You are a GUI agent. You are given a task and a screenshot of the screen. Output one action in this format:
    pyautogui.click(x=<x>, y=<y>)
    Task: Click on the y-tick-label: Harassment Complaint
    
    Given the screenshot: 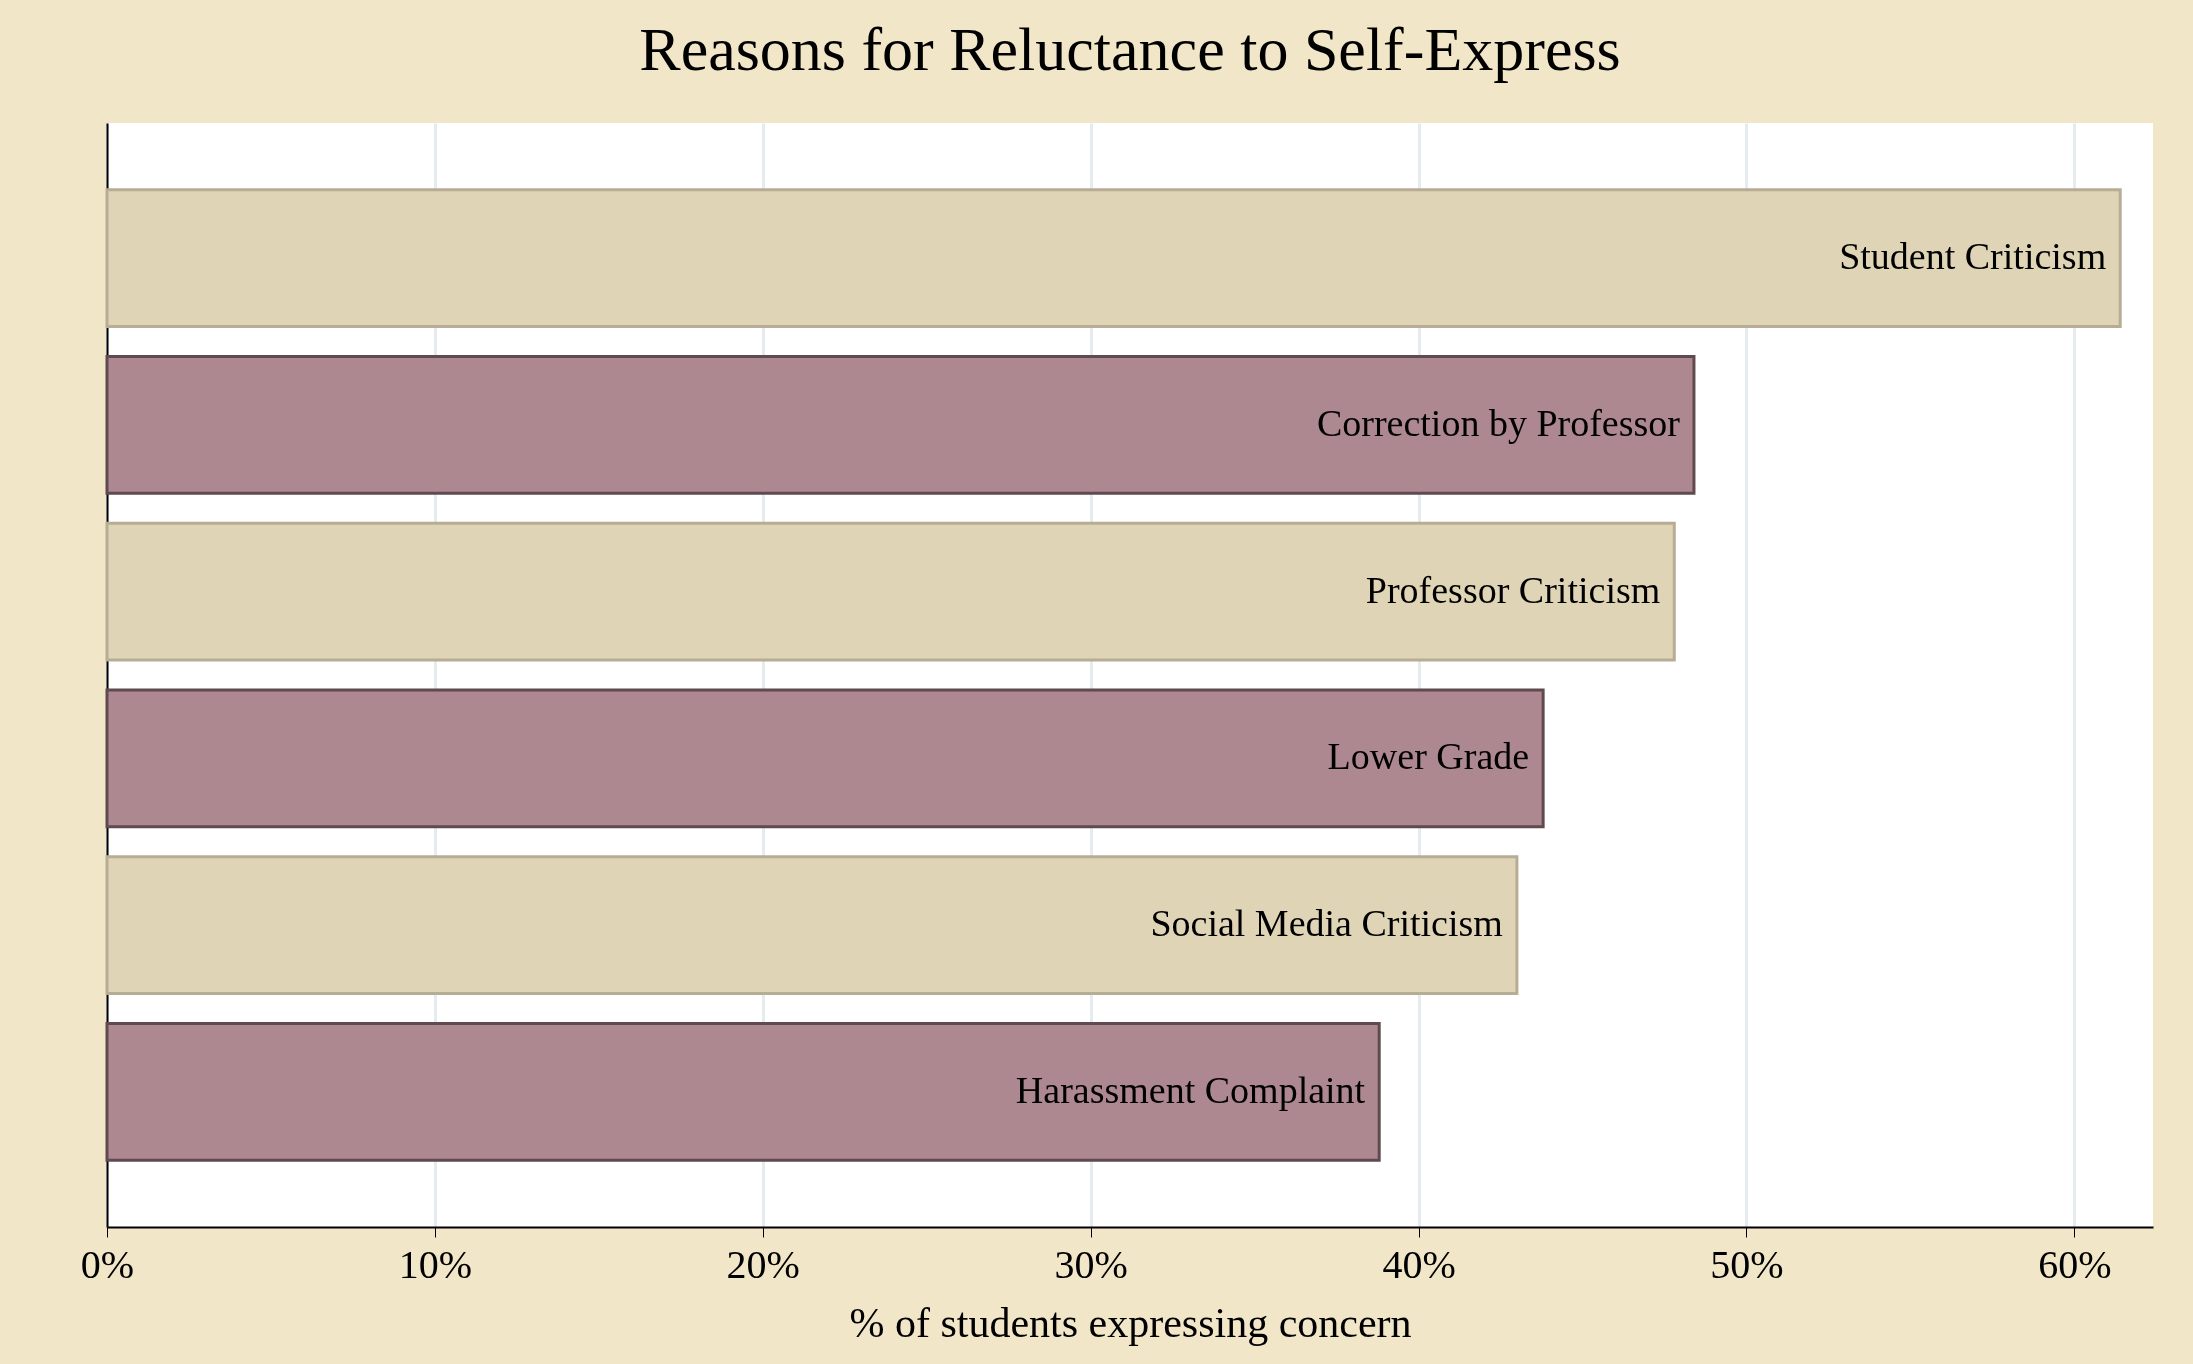 What is the action you would take?
    pyautogui.click(x=1190, y=1089)
    